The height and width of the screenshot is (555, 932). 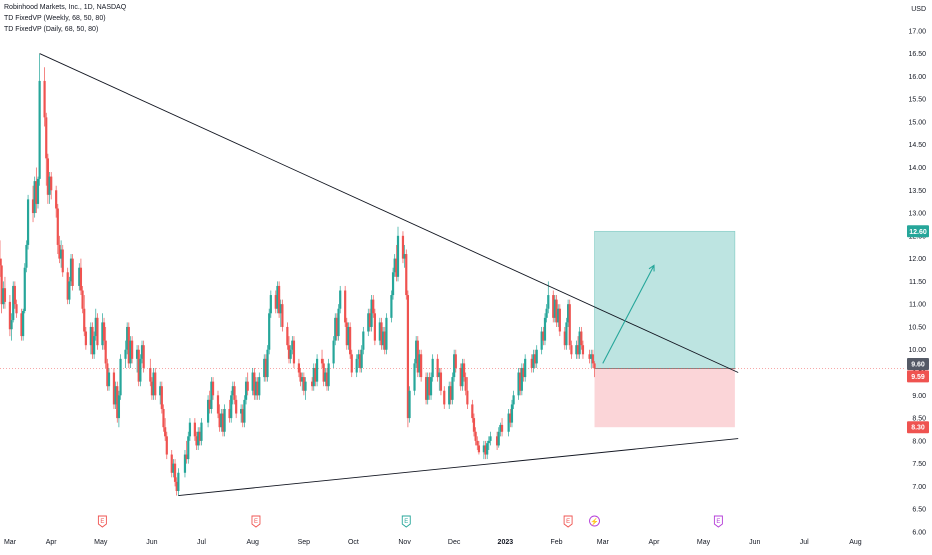 I want to click on y-tick-label: 8.50, so click(x=919, y=419).